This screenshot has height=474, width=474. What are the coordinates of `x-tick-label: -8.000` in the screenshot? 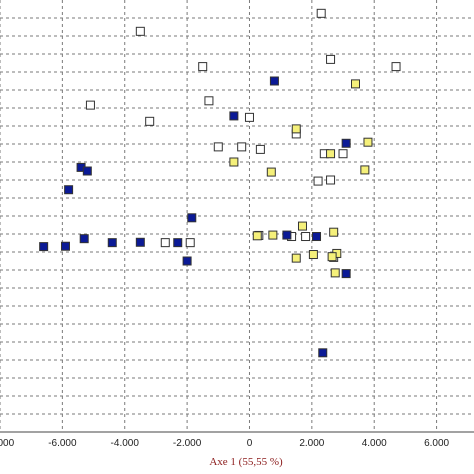 It's located at (7, 443).